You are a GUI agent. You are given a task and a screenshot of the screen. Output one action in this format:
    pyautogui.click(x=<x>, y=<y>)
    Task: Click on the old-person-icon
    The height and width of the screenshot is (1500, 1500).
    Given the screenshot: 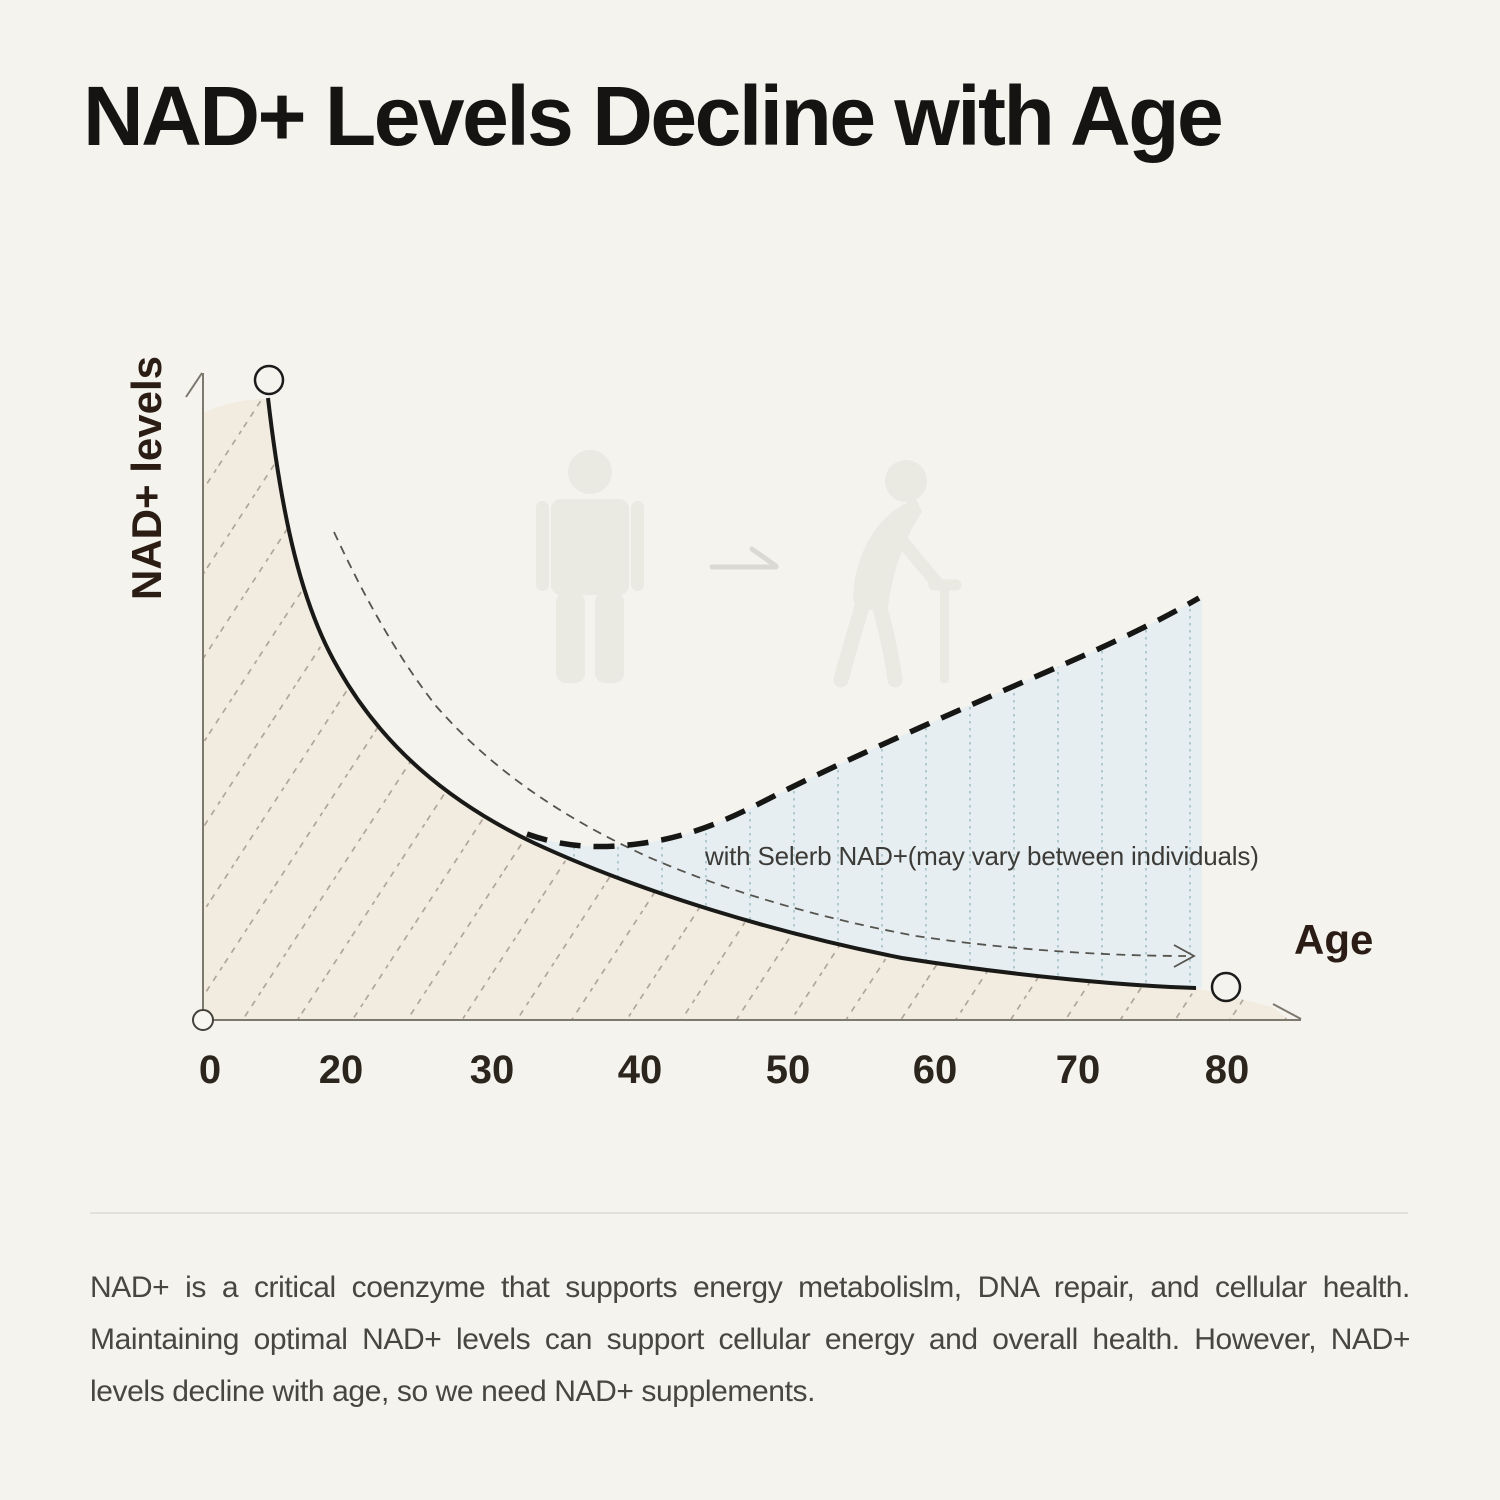 What is the action you would take?
    pyautogui.click(x=897, y=574)
    